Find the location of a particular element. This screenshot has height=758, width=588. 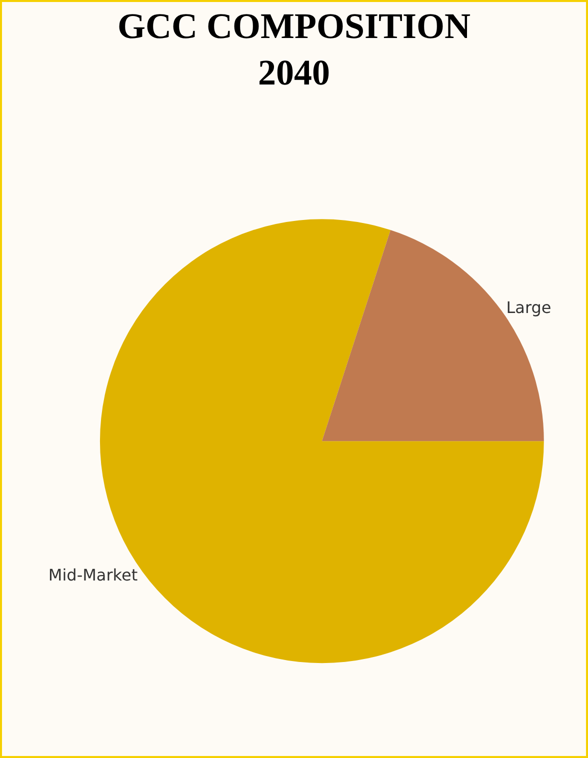

chart-title: GCC COMPOSITION 2040 is located at coordinates (294, 49).